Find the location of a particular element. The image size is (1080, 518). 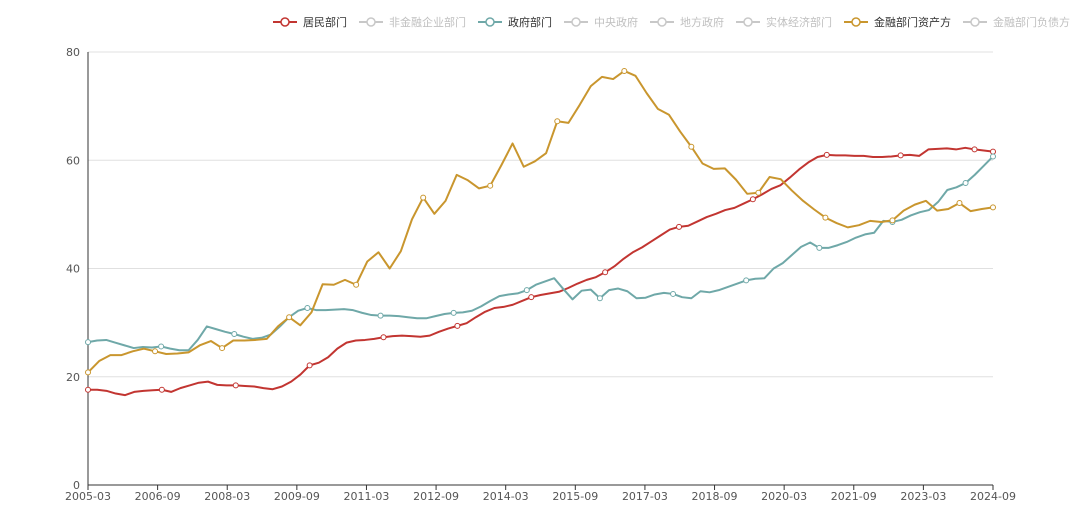

x-tick-label: 2008-03 is located at coordinates (227, 496).